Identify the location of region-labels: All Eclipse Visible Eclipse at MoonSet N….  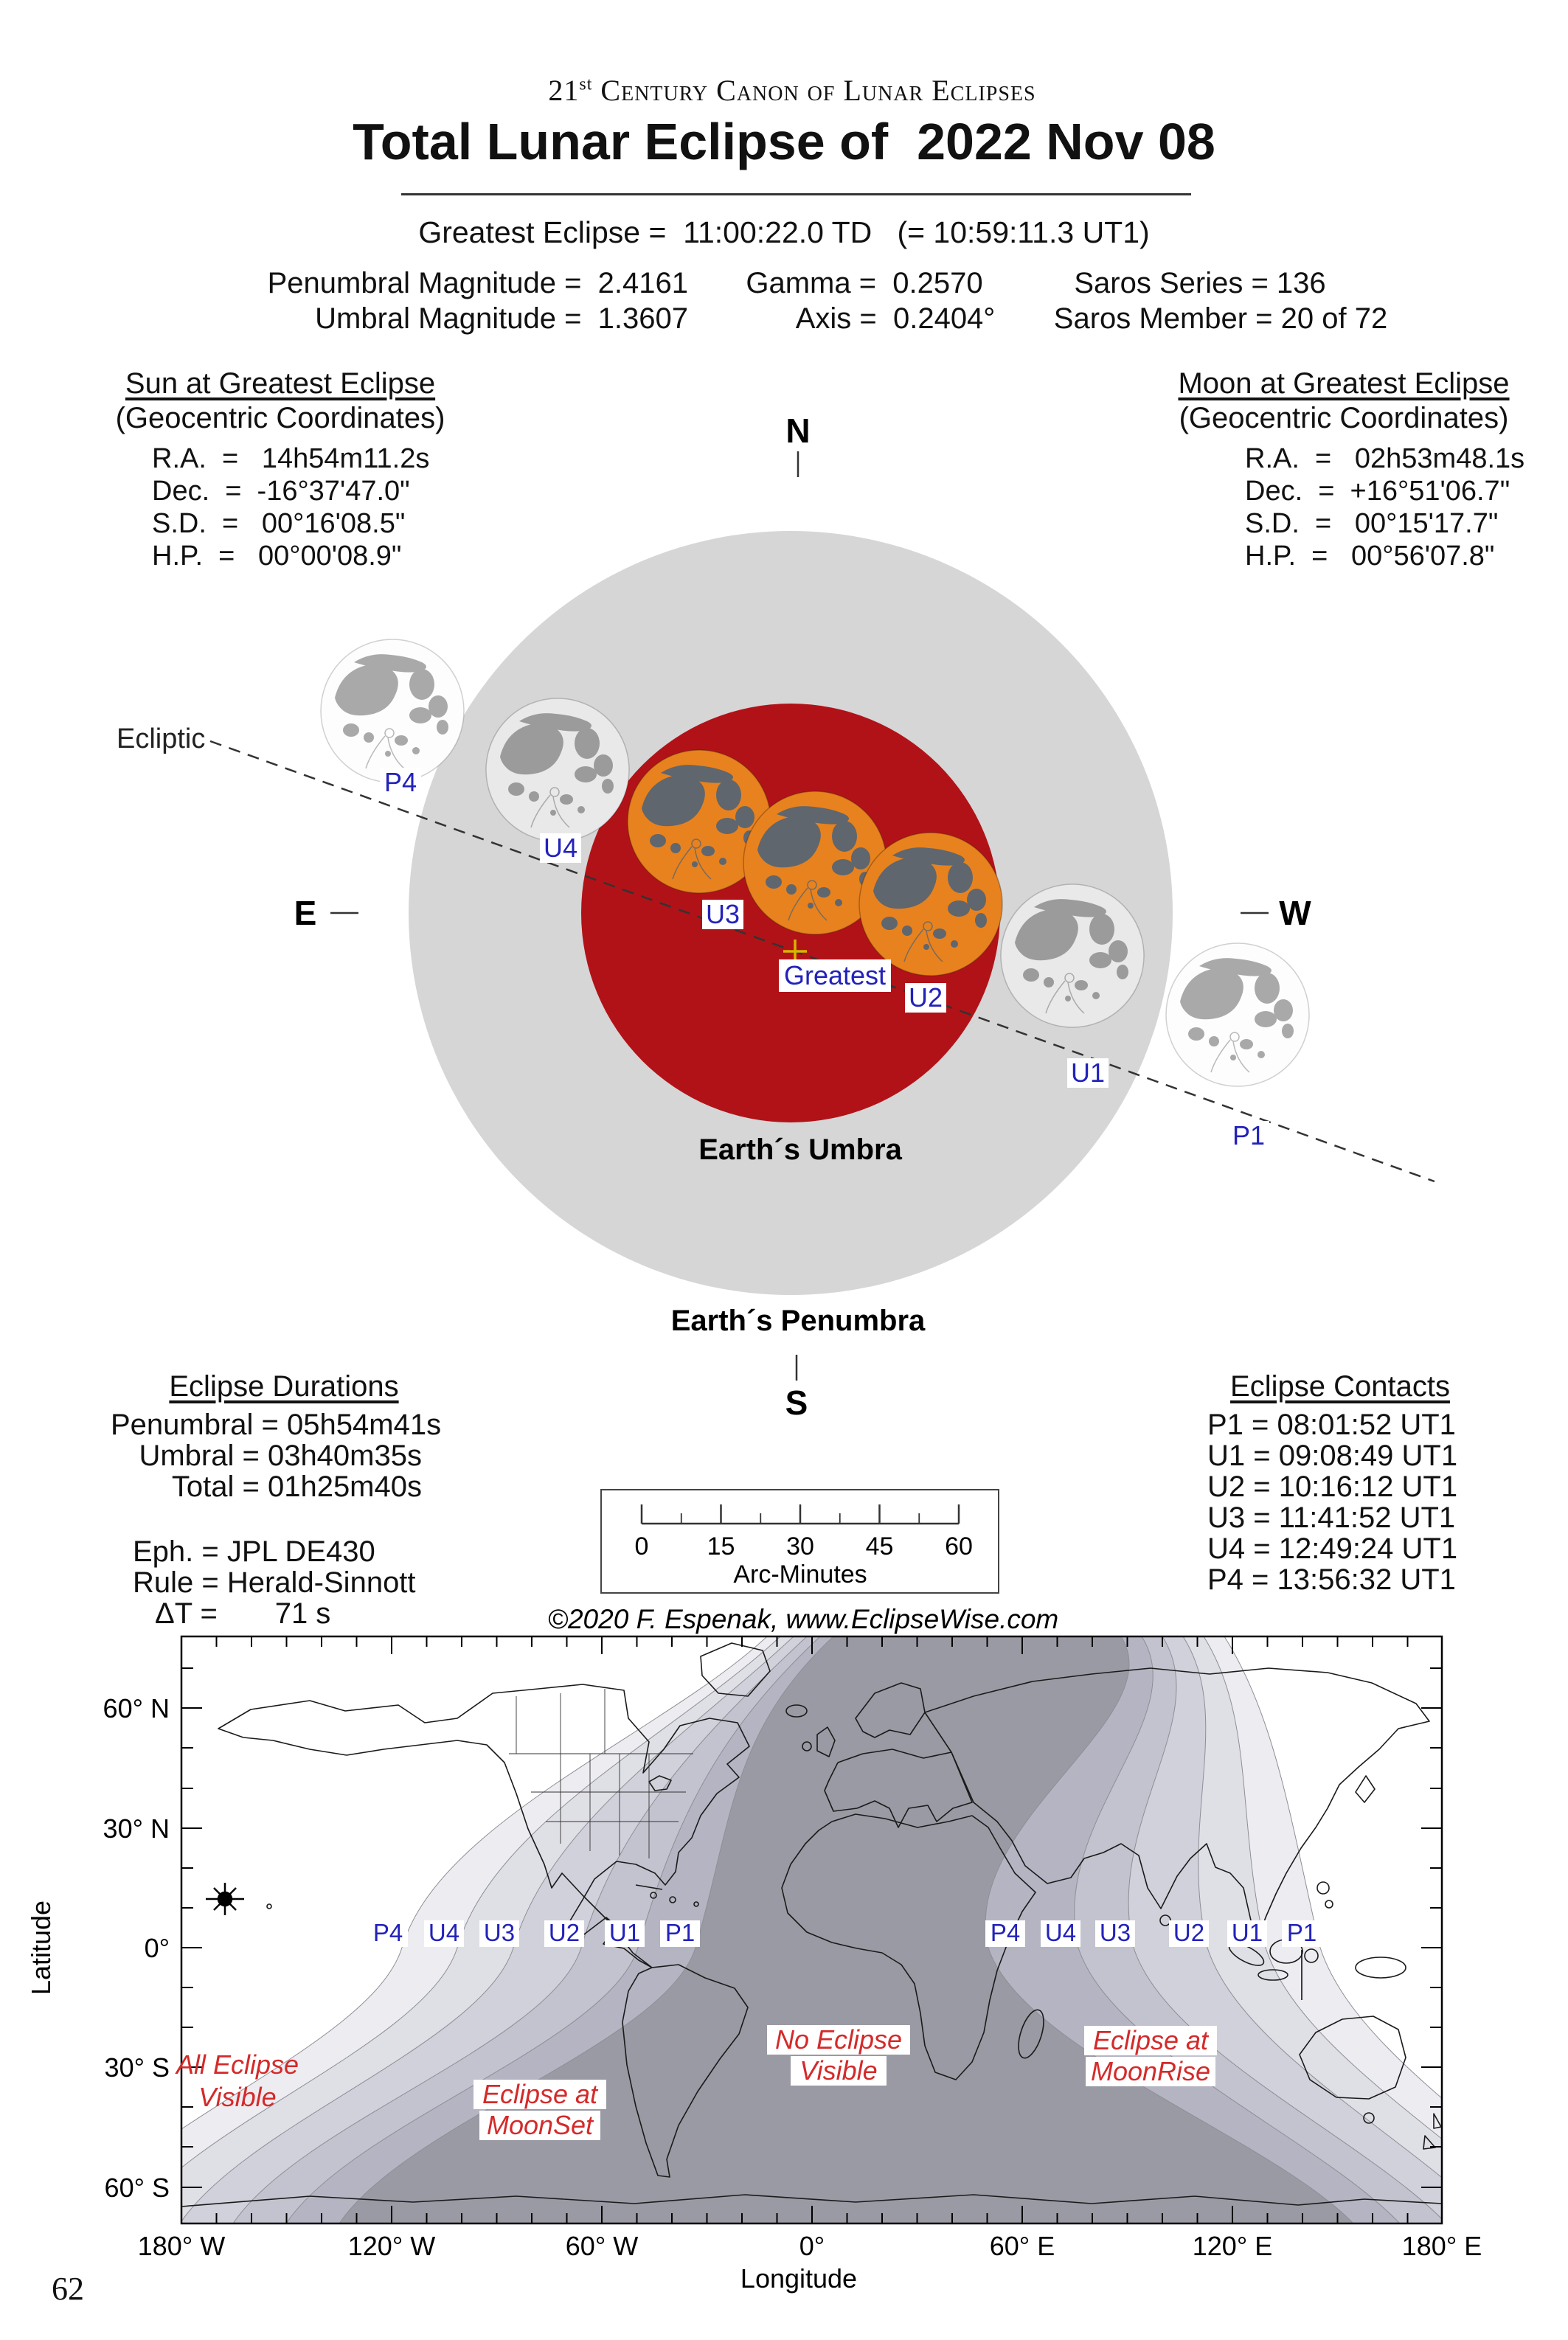
(696, 2082).